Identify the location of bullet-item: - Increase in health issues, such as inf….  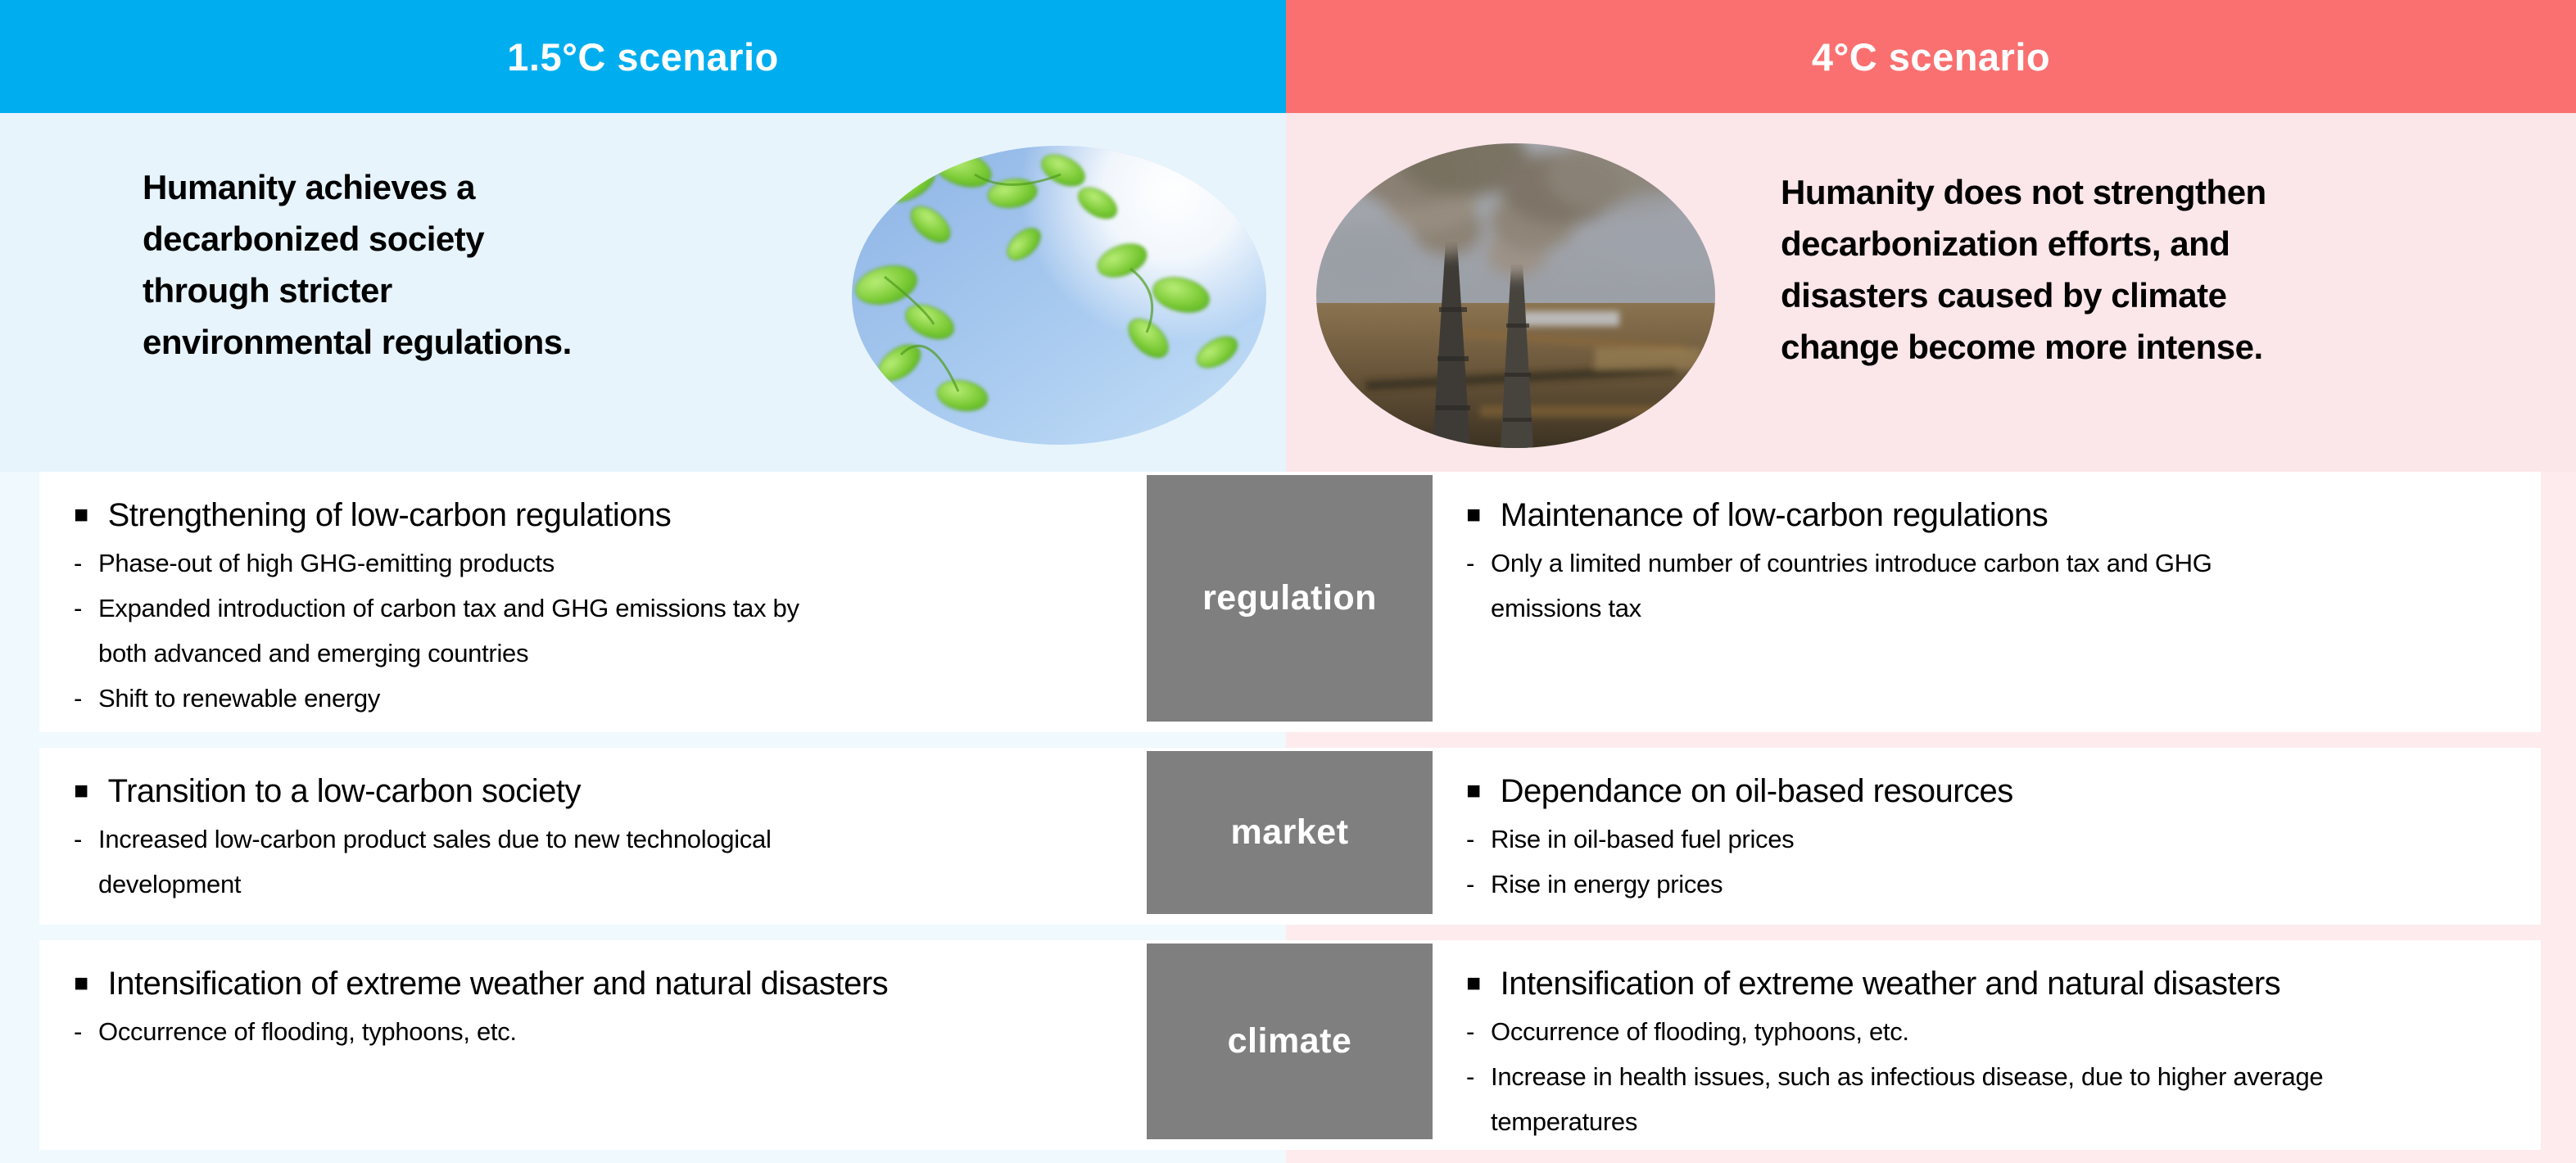
(2004, 1099).